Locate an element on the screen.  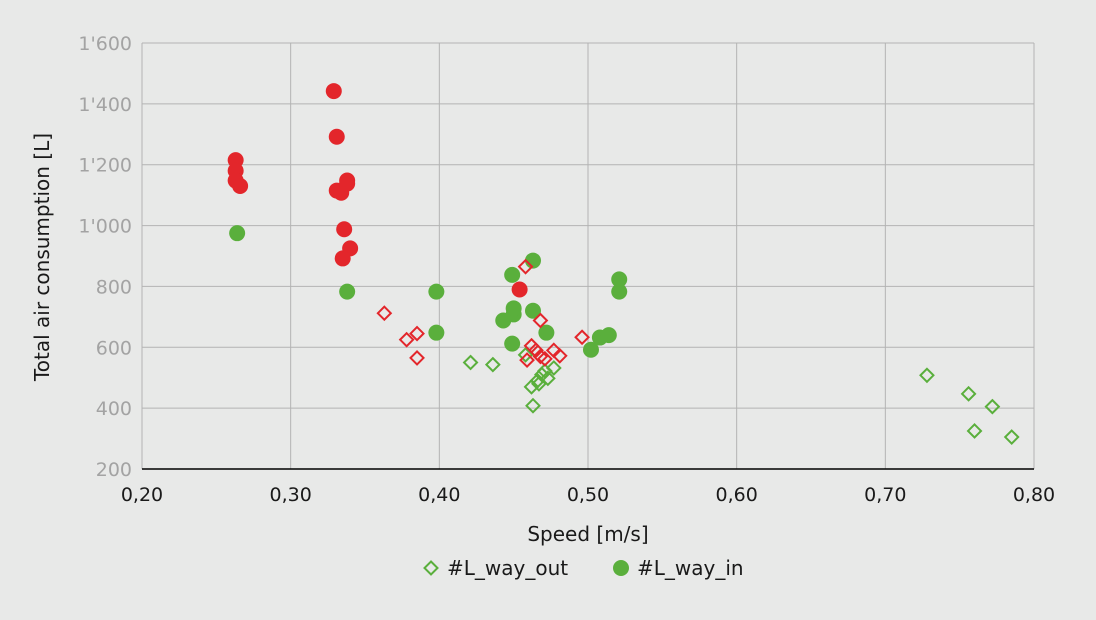
x-tick-label: 0,80 is located at coordinates (1034, 495).